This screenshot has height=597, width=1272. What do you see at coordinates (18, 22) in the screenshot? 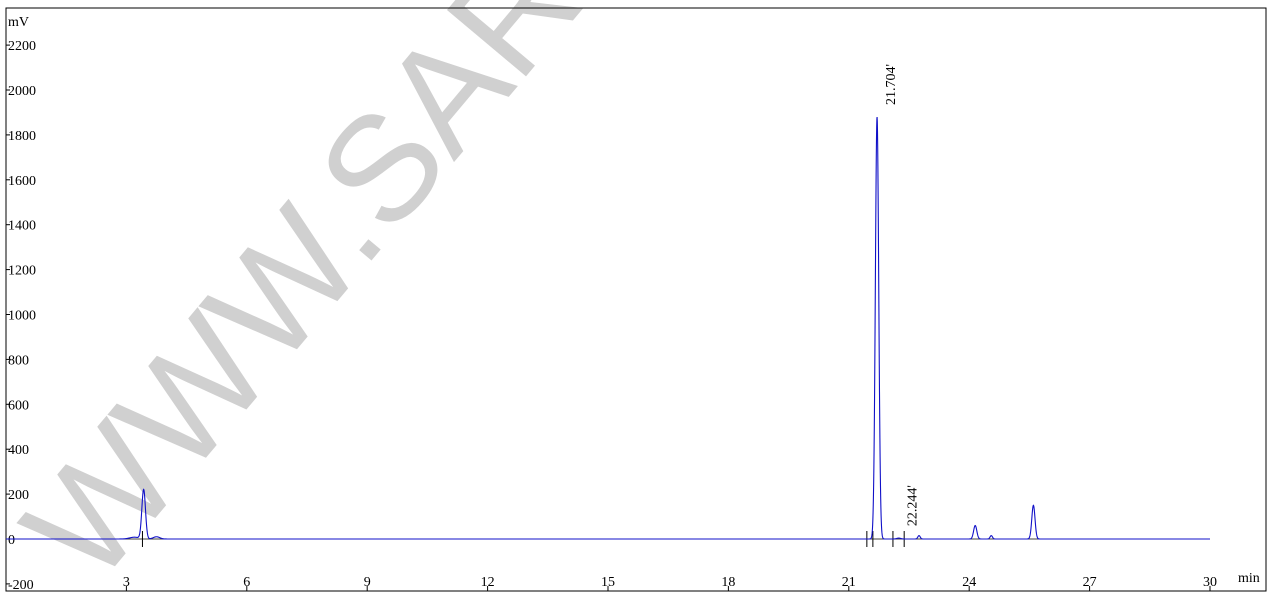
I see `y-axis-label: mV` at bounding box center [18, 22].